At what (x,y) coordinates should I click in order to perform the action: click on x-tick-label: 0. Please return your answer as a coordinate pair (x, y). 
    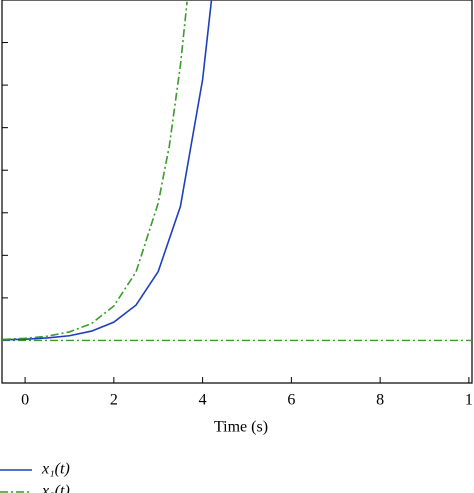
    Looking at the image, I should click on (25, 400).